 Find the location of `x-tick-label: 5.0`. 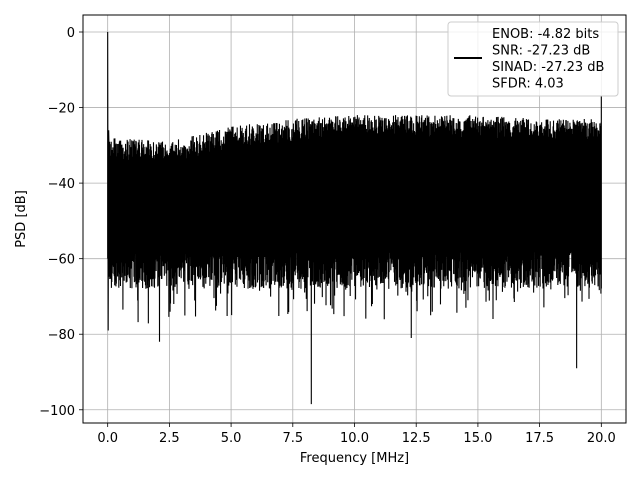

x-tick-label: 5.0 is located at coordinates (231, 438).